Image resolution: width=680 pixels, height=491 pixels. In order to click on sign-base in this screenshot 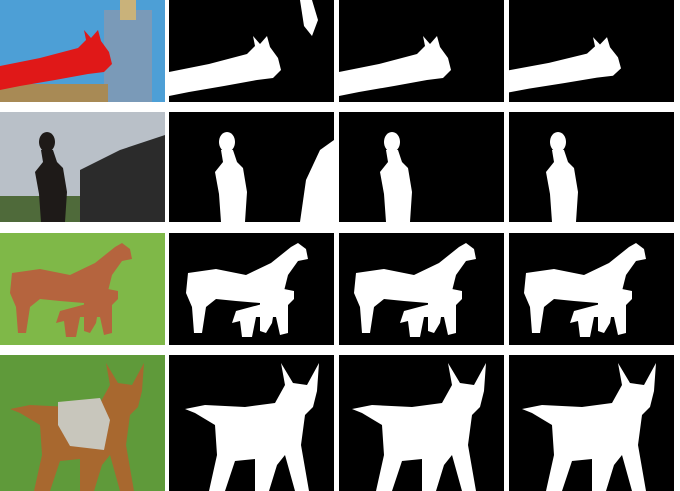, I will do `click(54, 93)`.